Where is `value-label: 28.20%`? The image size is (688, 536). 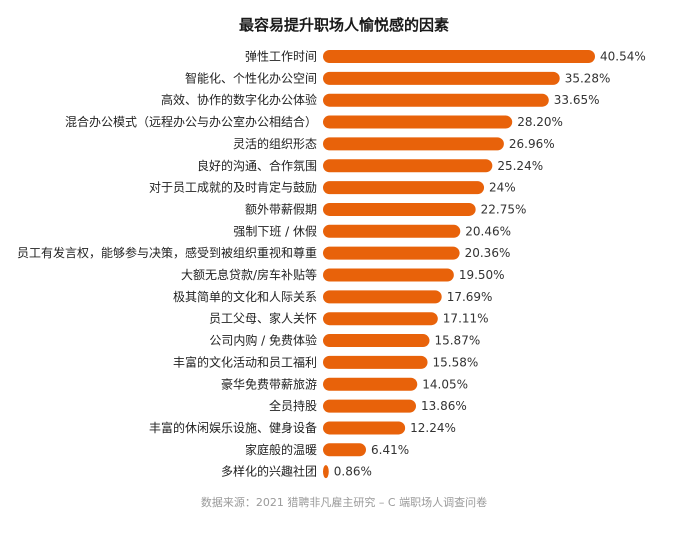 value-label: 28.20% is located at coordinates (540, 122).